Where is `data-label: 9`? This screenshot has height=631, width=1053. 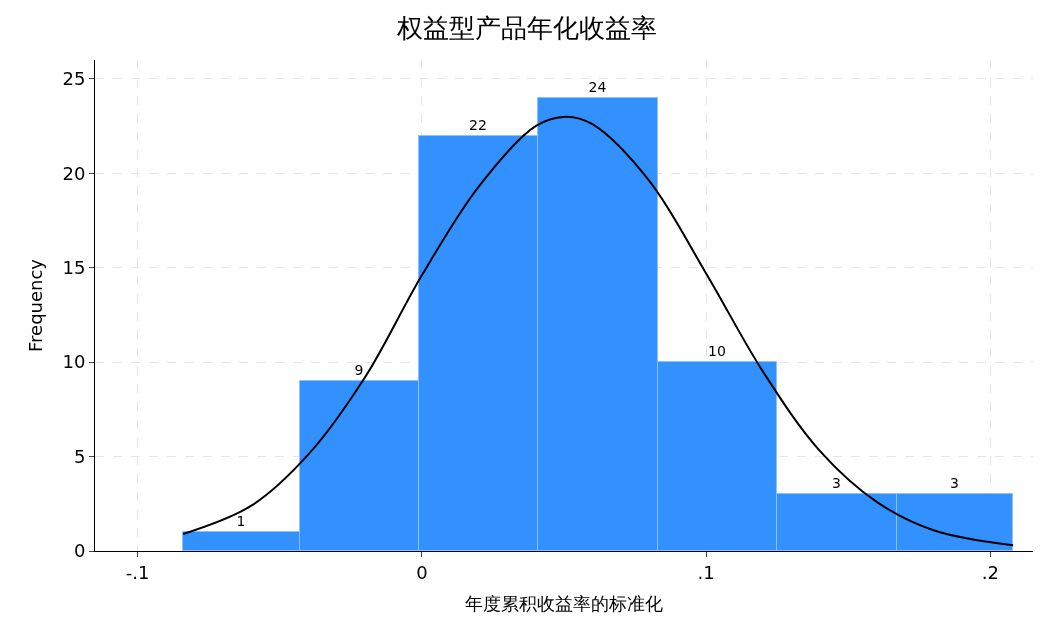
data-label: 9 is located at coordinates (359, 369).